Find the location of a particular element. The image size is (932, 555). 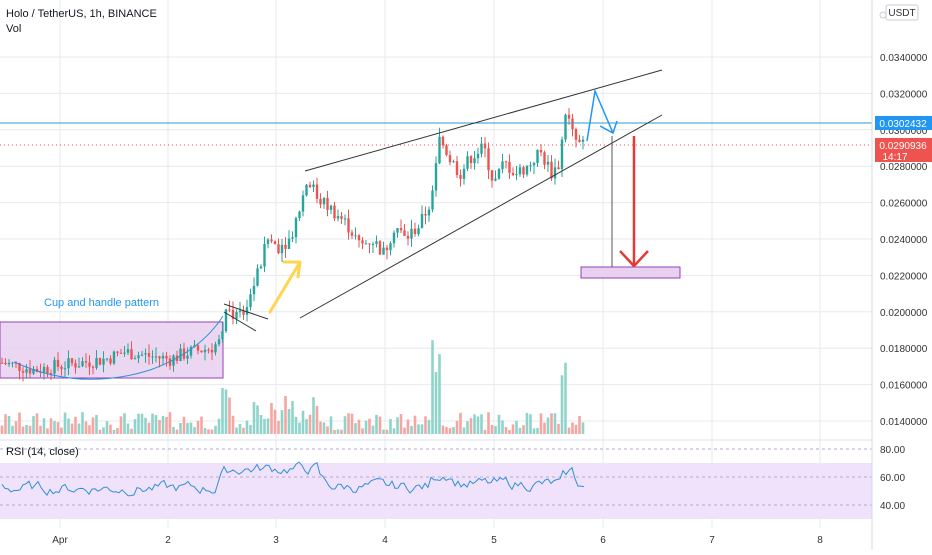

rsi-label: RSI (14, close) is located at coordinates (42, 452).